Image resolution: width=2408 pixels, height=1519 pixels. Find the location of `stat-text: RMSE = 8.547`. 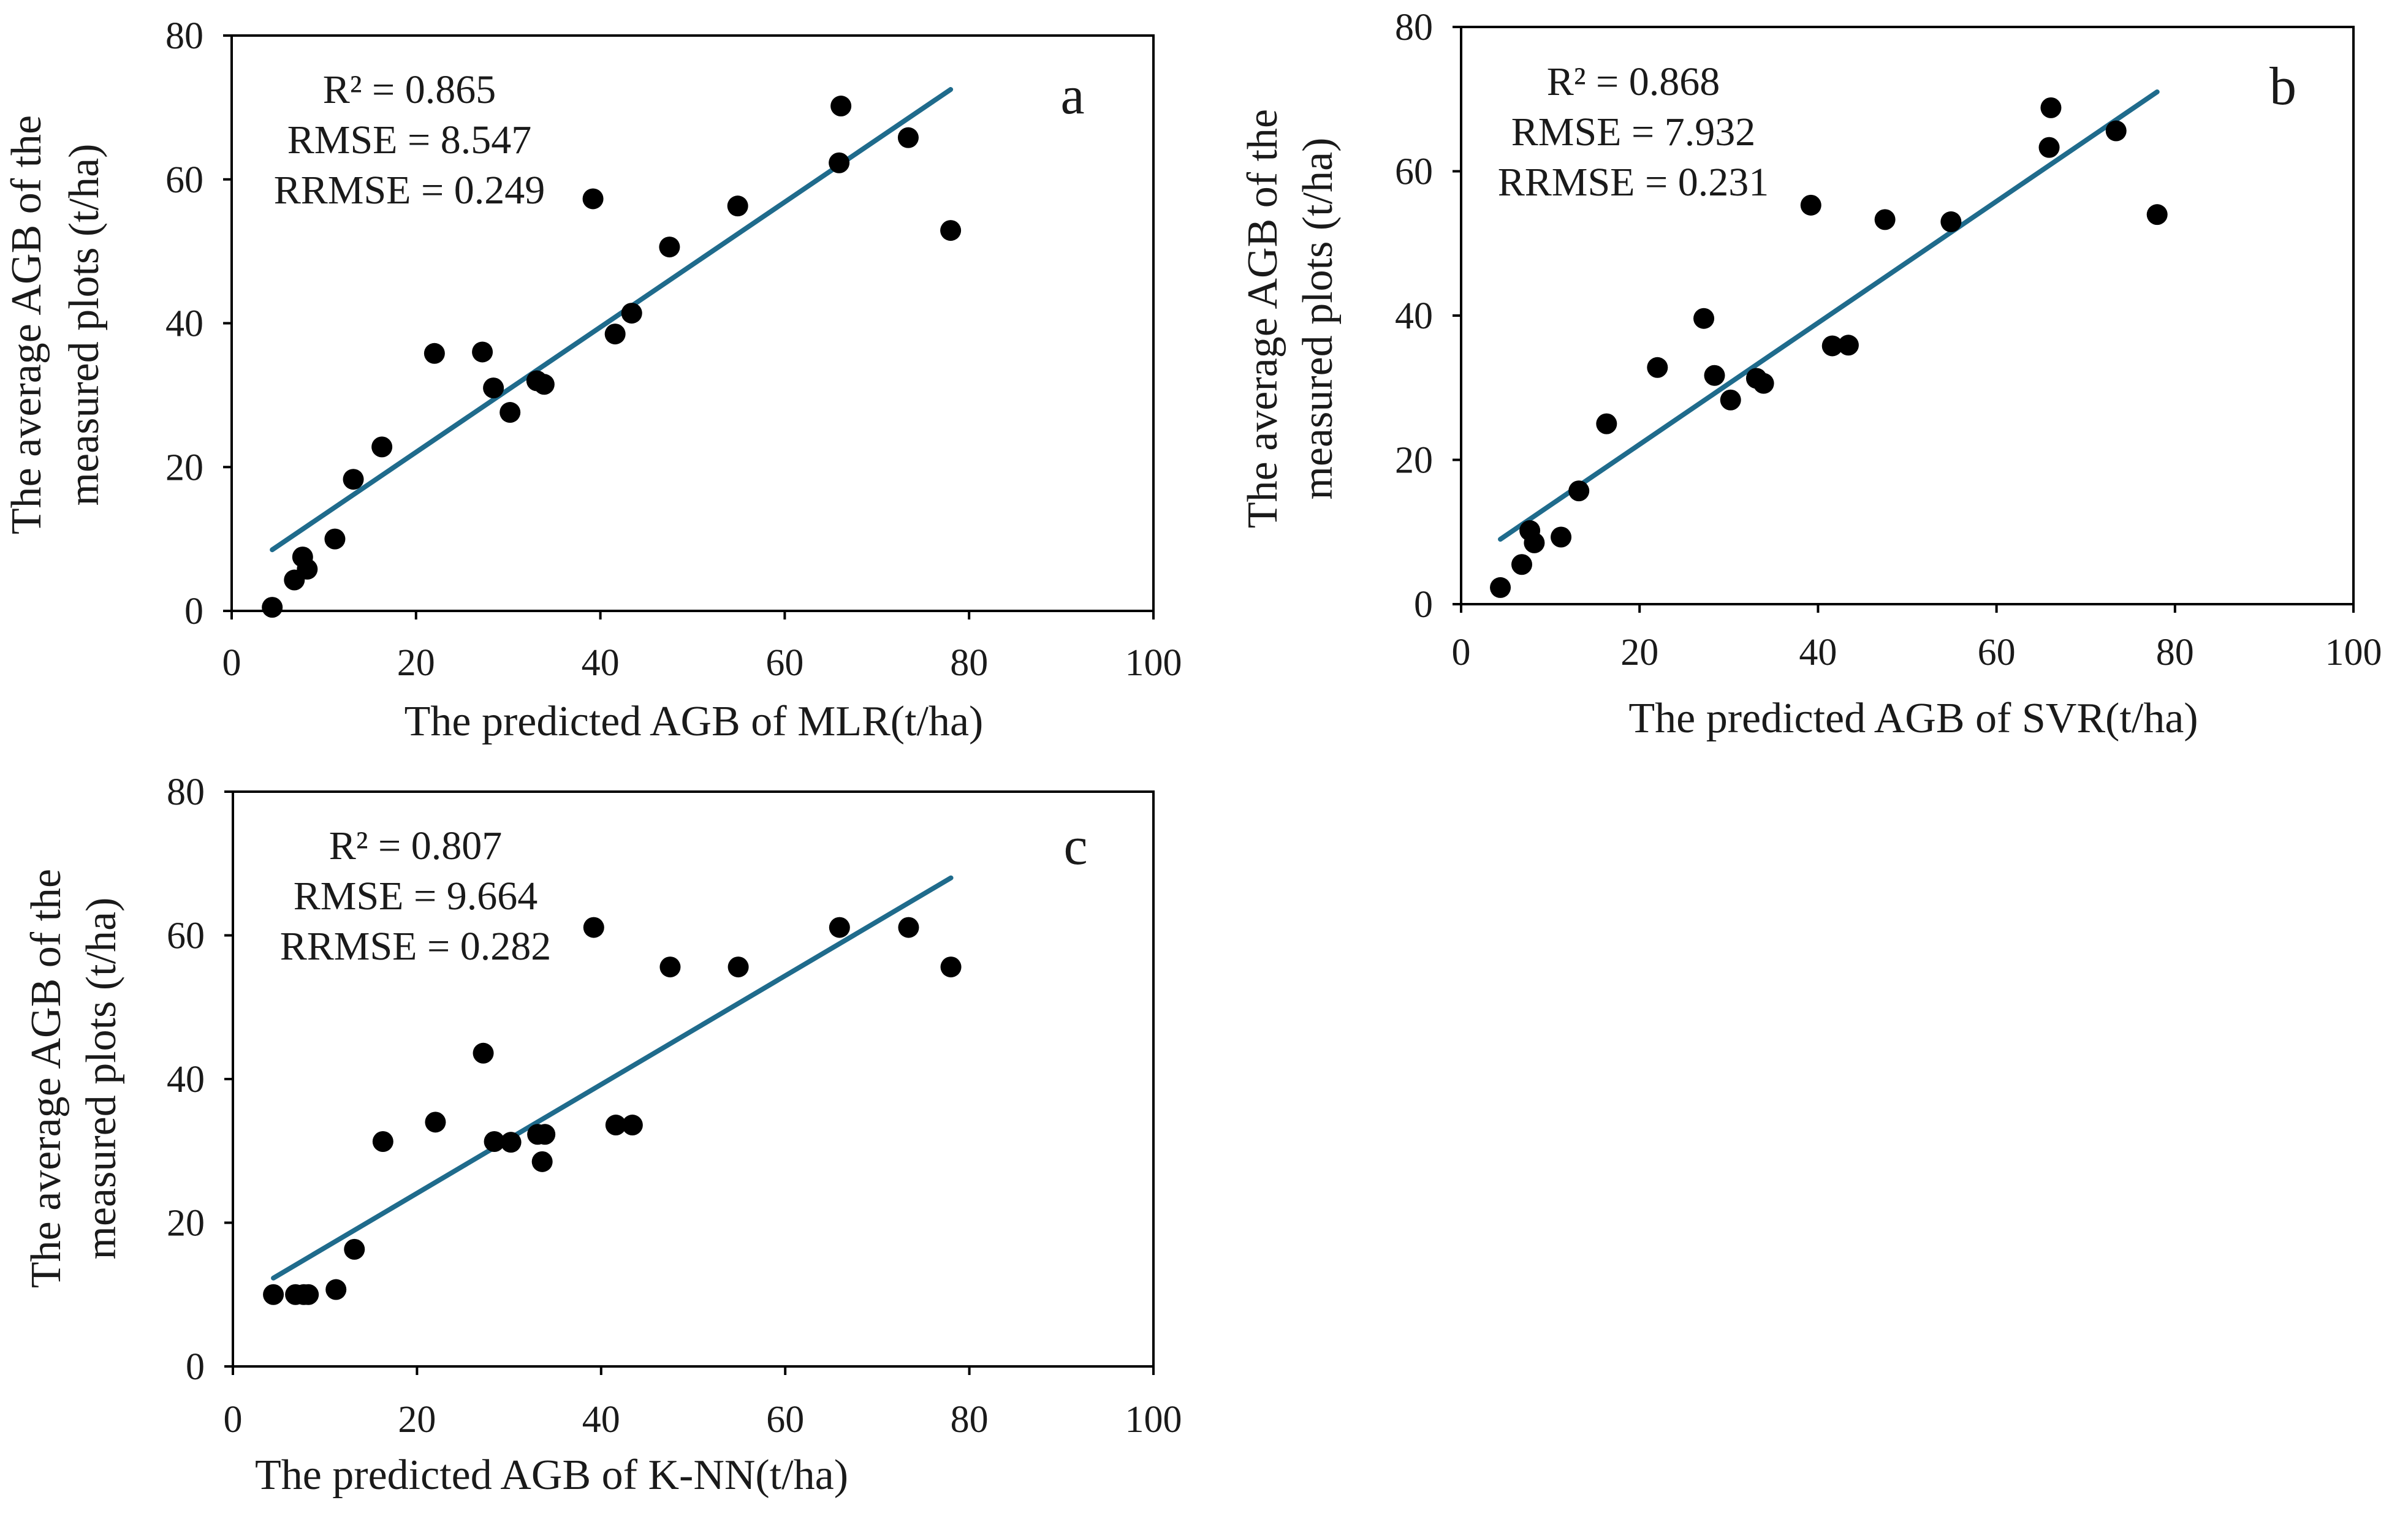

stat-text: RMSE = 8.547 is located at coordinates (409, 140).